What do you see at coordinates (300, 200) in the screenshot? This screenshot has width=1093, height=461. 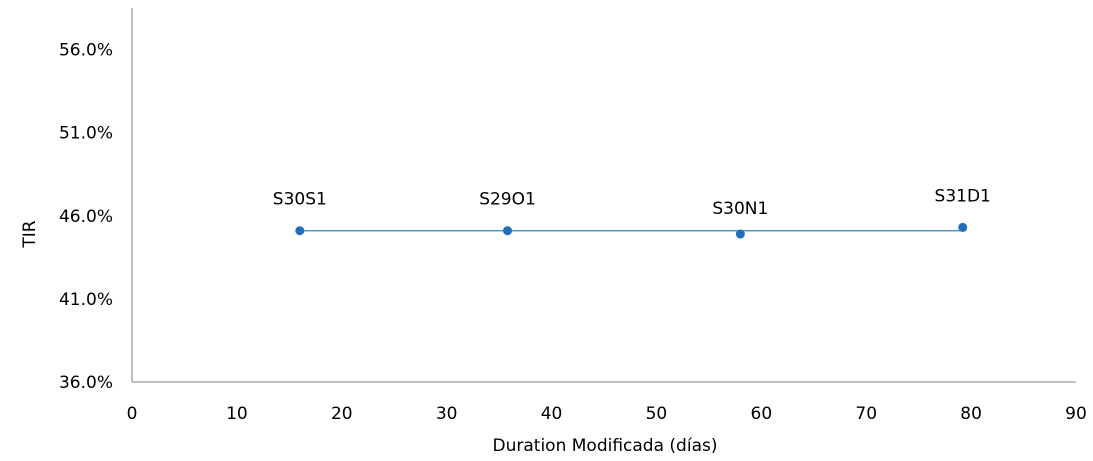 I see `data-label: S30S1` at bounding box center [300, 200].